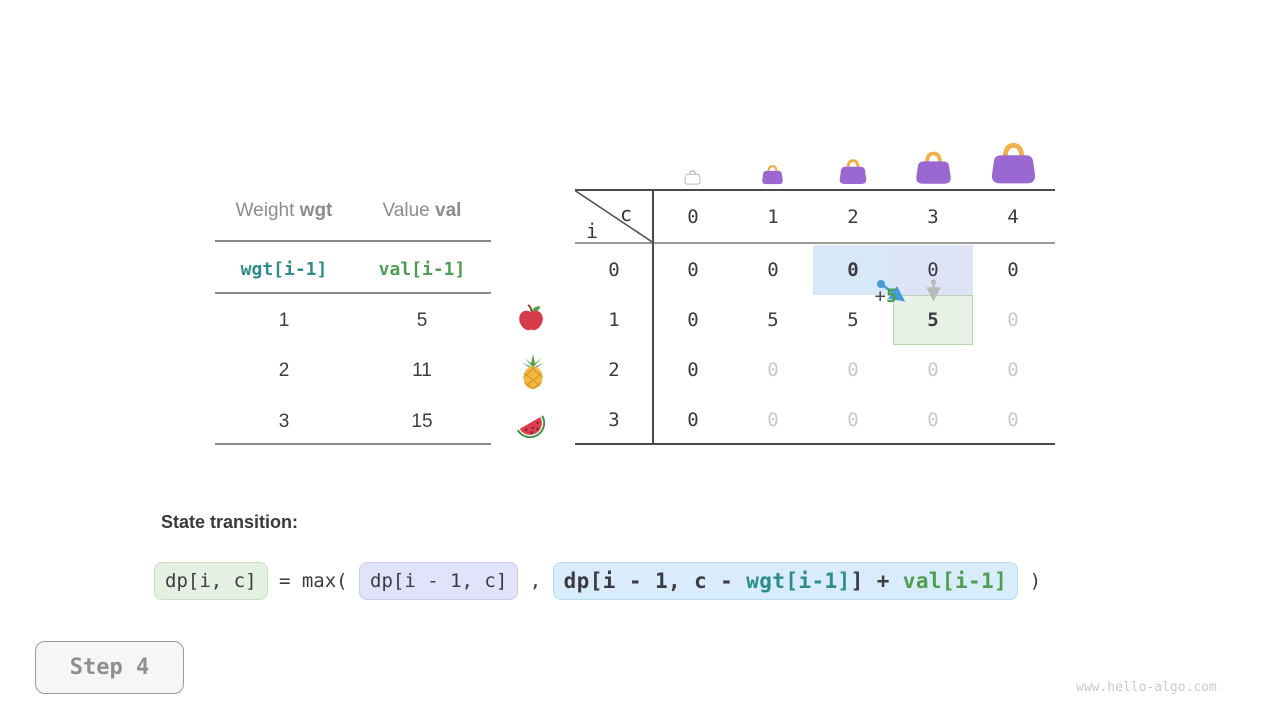 This screenshot has width=1280, height=720. What do you see at coordinates (853, 171) in the screenshot?
I see `bag-small-icon` at bounding box center [853, 171].